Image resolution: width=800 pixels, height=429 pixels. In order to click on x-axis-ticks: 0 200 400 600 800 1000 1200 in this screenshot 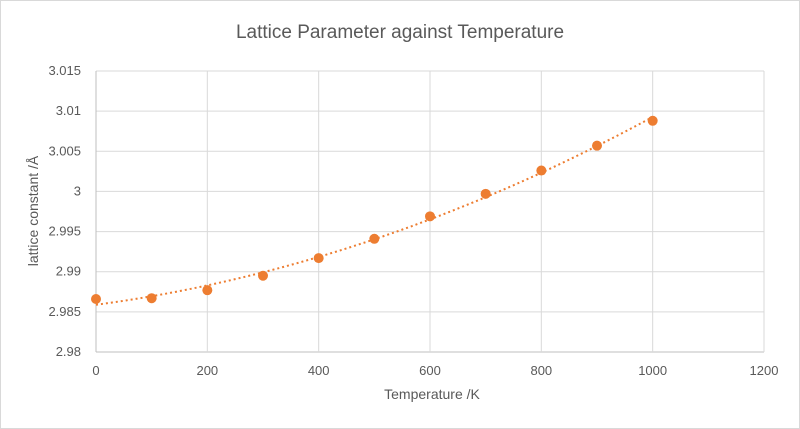, I will do `click(435, 370)`.